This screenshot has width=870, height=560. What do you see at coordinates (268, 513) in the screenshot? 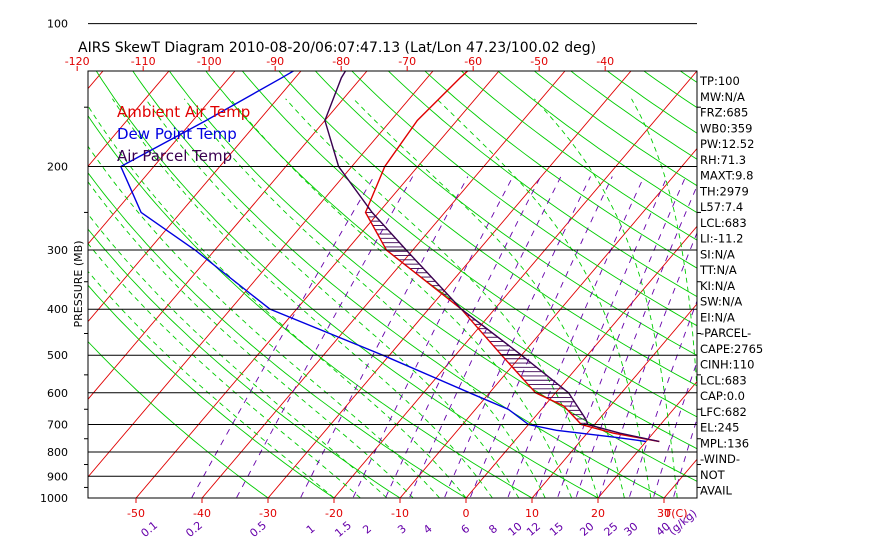
I see `temp-tick-label: -30` at bounding box center [268, 513].